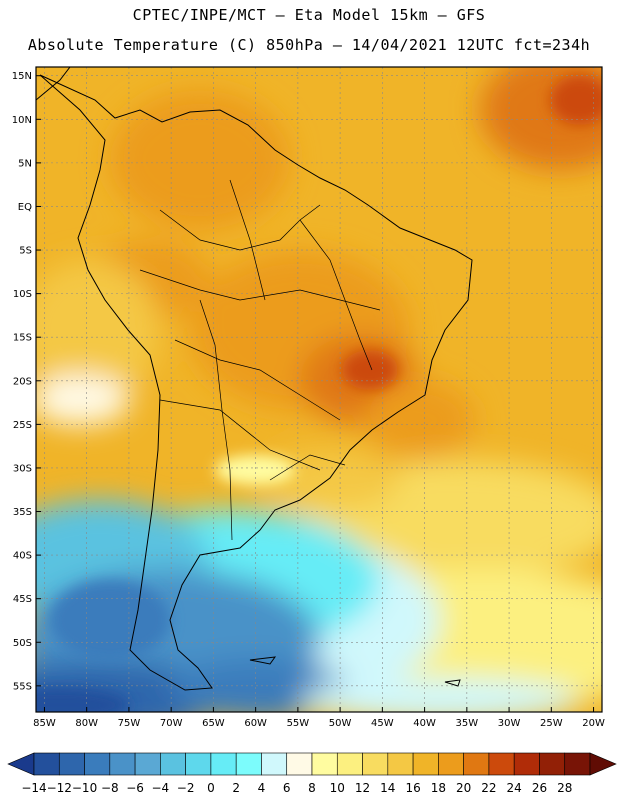 The image size is (618, 800). Describe the element at coordinates (22, 686) in the screenshot. I see `lat-tick-label: 55S` at that location.